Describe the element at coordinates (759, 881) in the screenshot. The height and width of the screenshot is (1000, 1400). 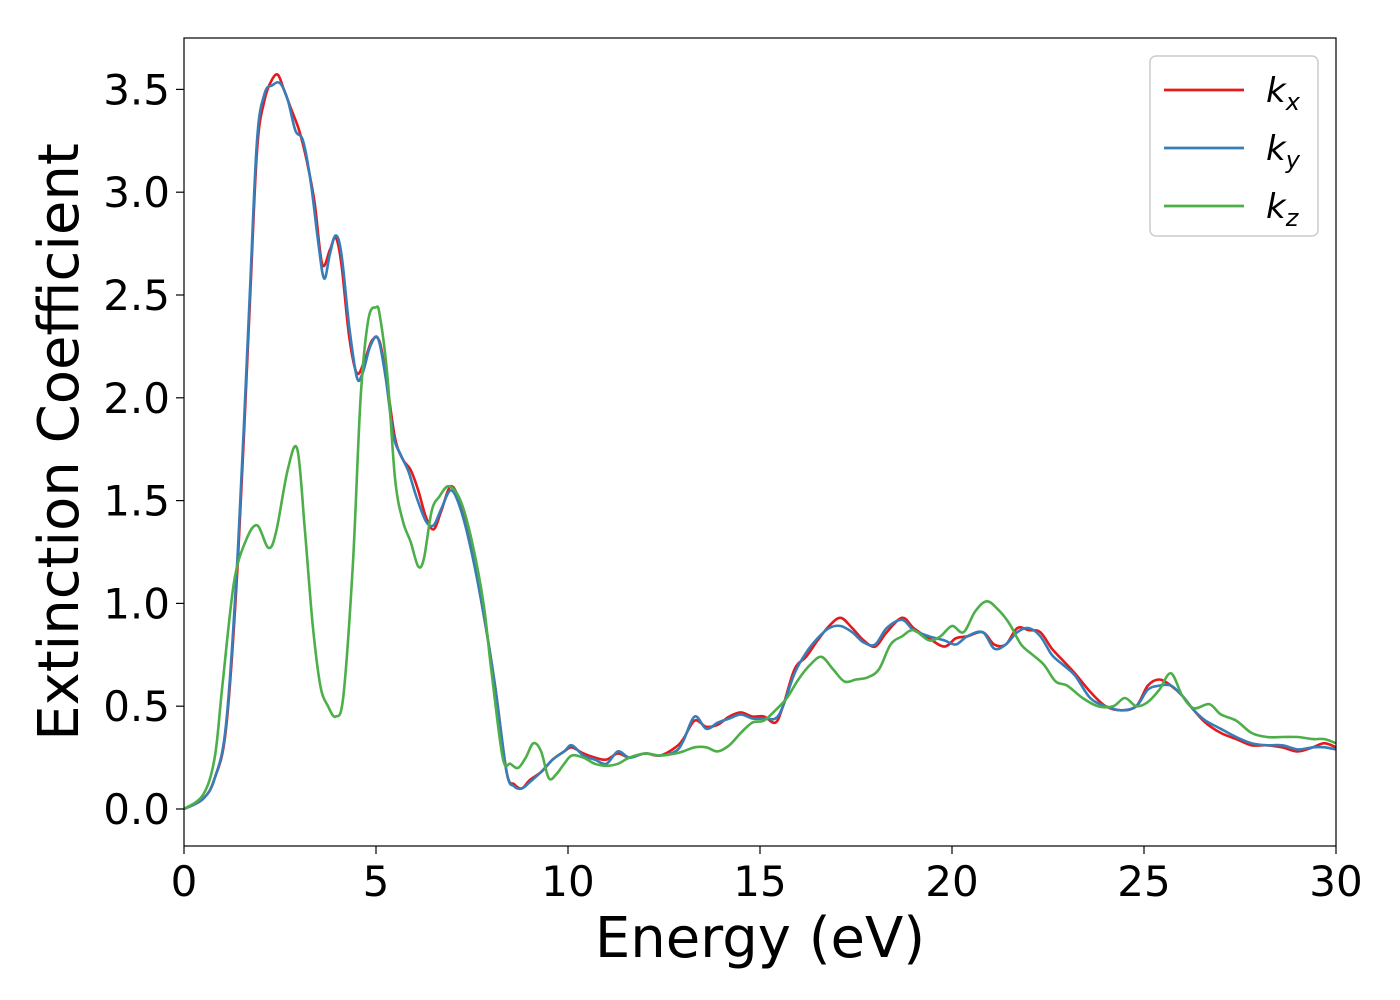
I see `x-tick-label: 15` at that location.